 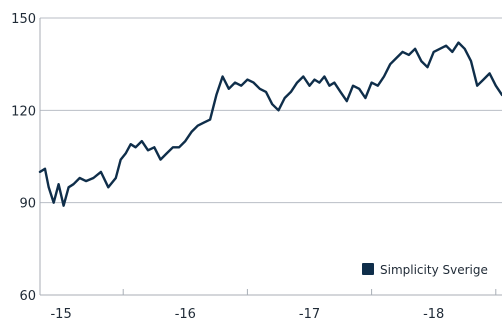 What do you see at coordinates (23, 158) in the screenshot?
I see `y-tick-labels: 60 90 120 150` at bounding box center [23, 158].